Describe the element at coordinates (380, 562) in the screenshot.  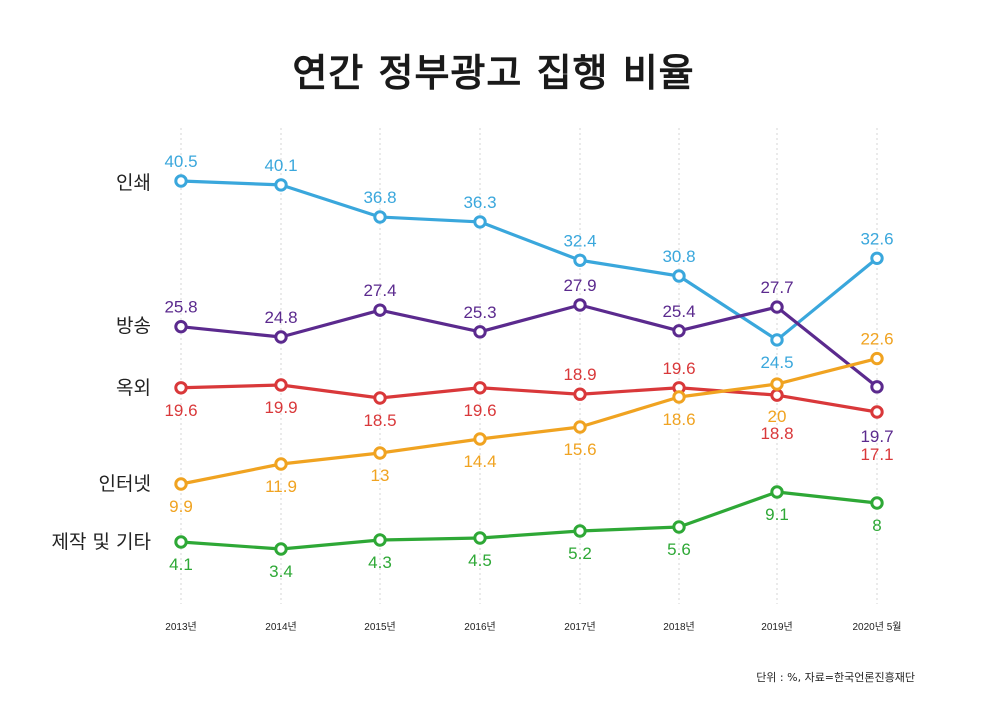
I see `data-label: 4.3` at that location.